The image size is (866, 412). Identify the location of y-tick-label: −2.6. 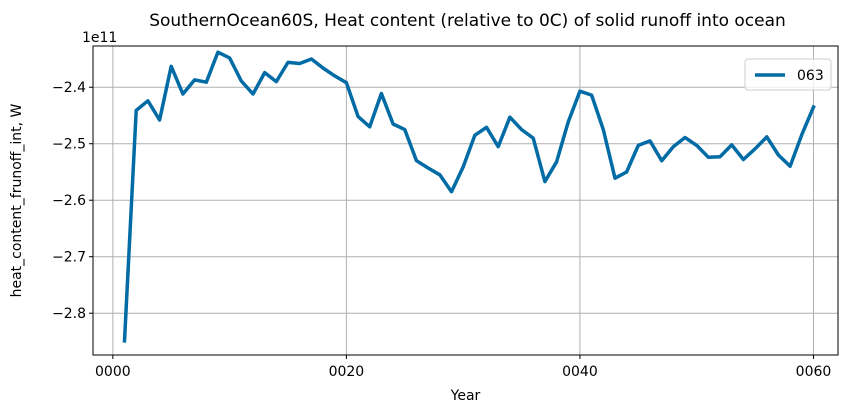
(69, 201).